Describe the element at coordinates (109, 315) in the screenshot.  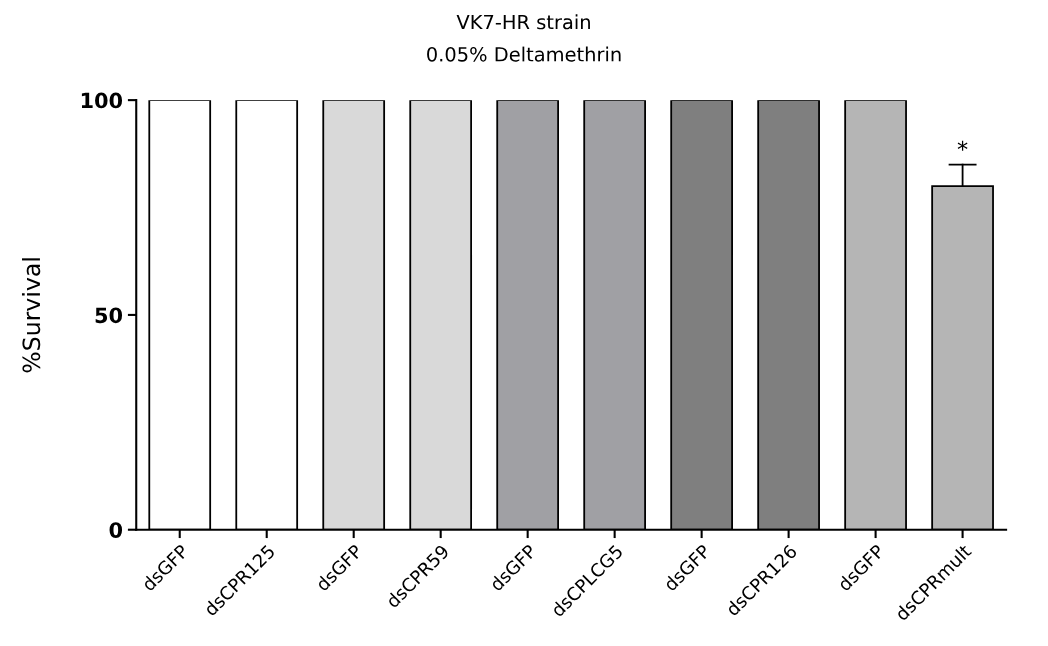
I see `y-tick-label: 50` at that location.